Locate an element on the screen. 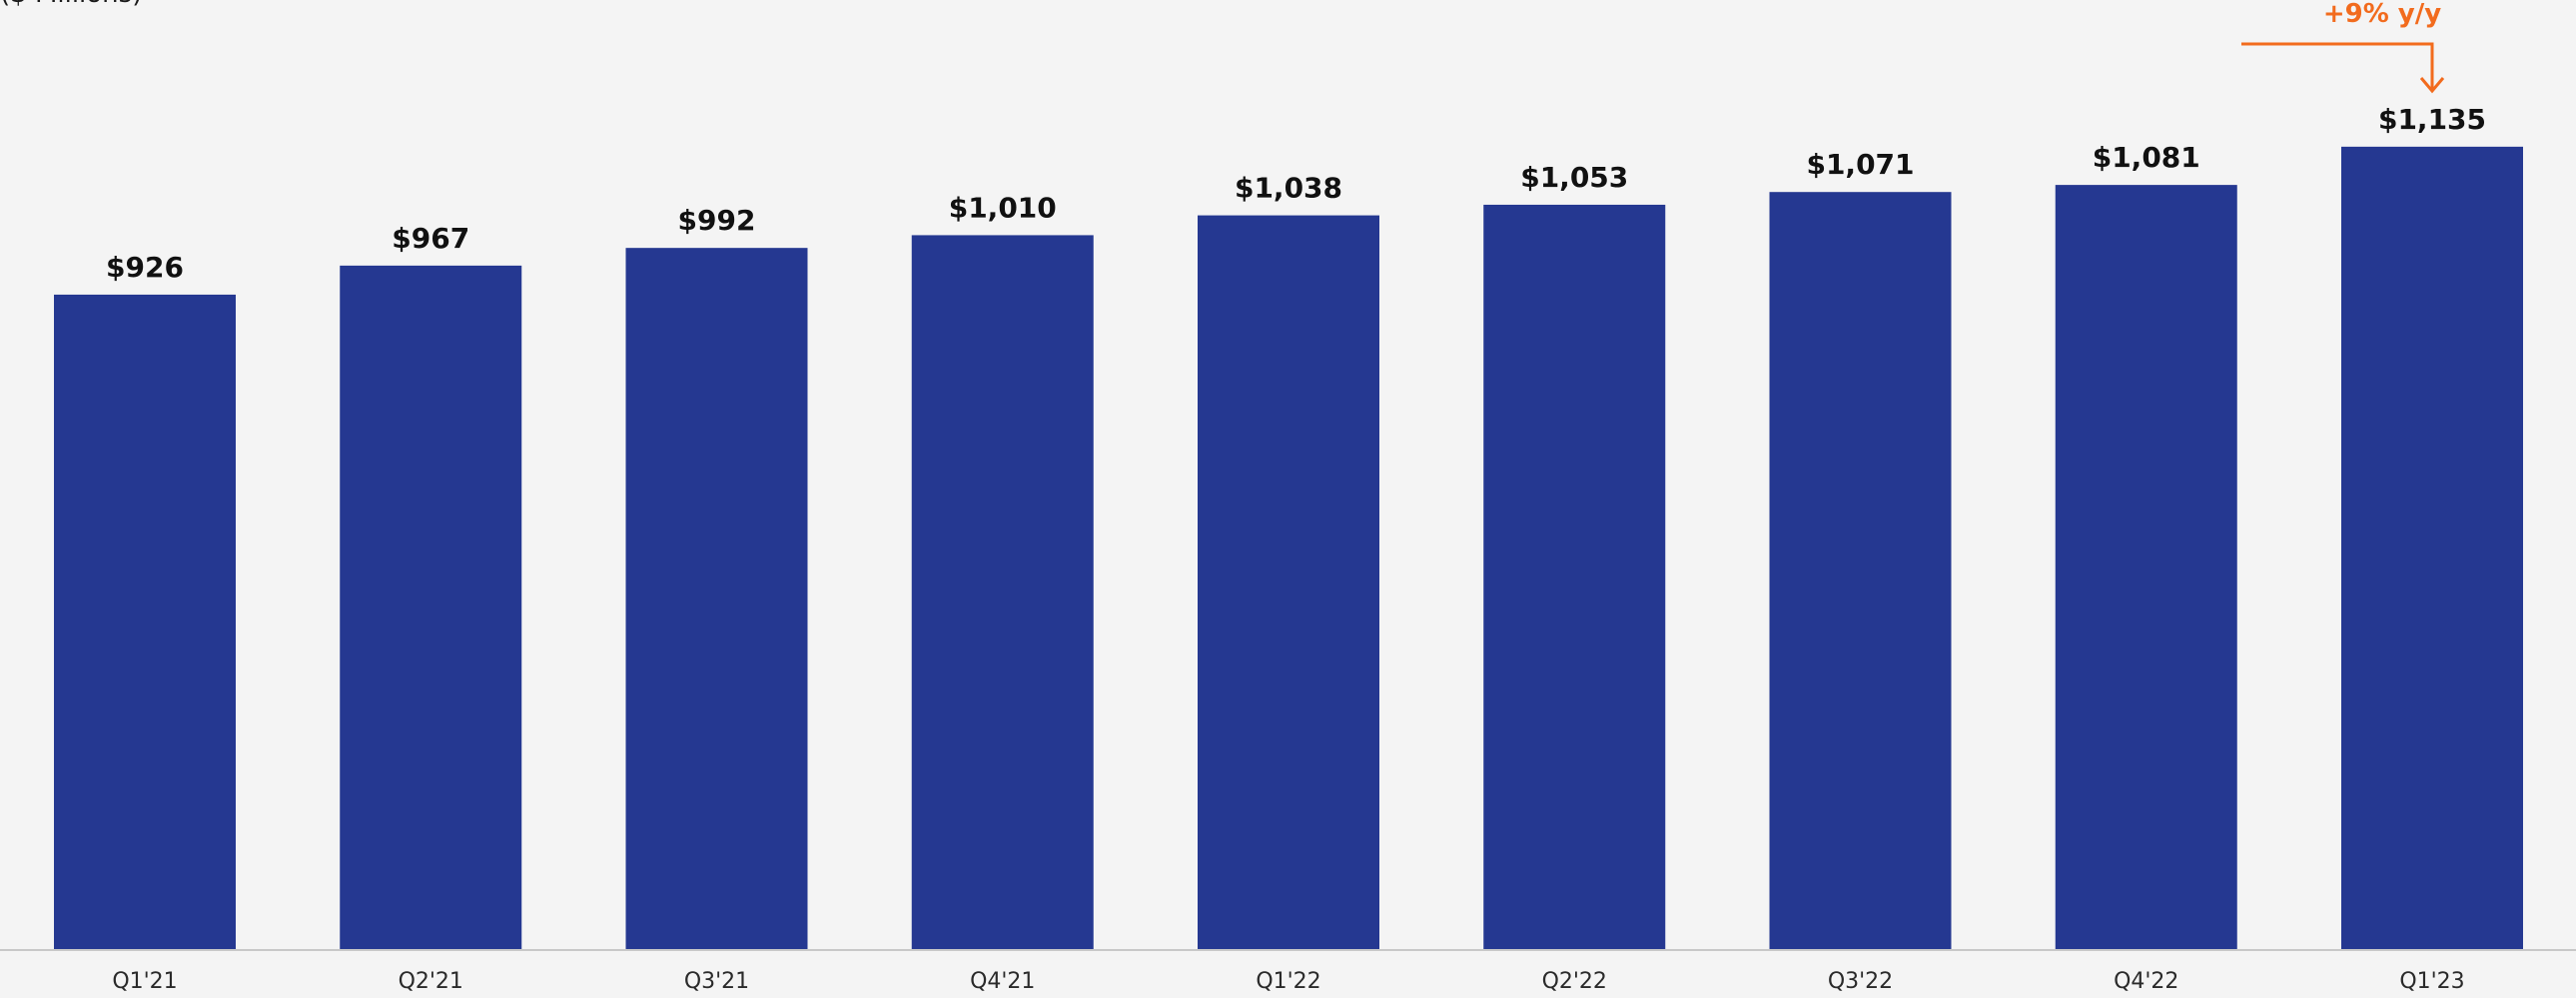  x-tick-q1-22: Q1'22 is located at coordinates (1288, 982).